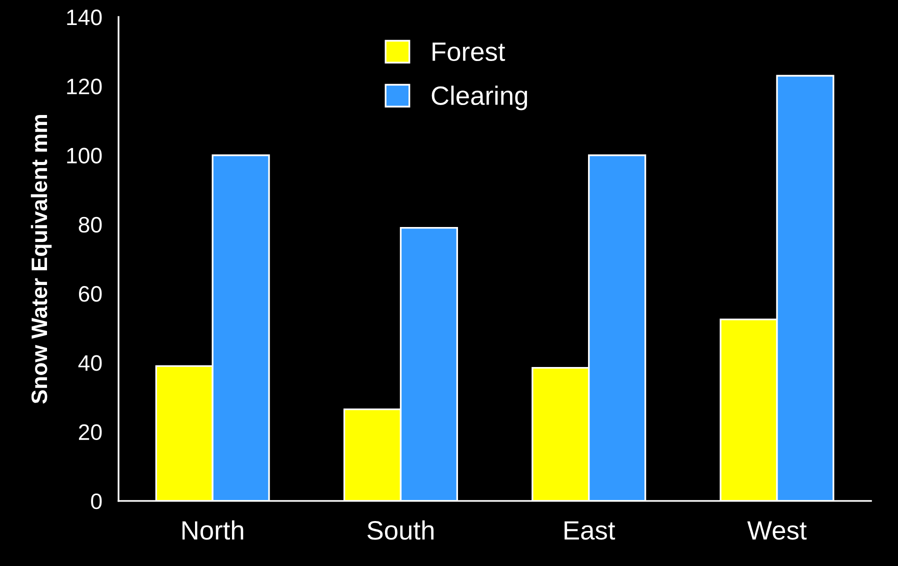 Image resolution: width=898 pixels, height=566 pixels. I want to click on x-tick-label: East, so click(590, 530).